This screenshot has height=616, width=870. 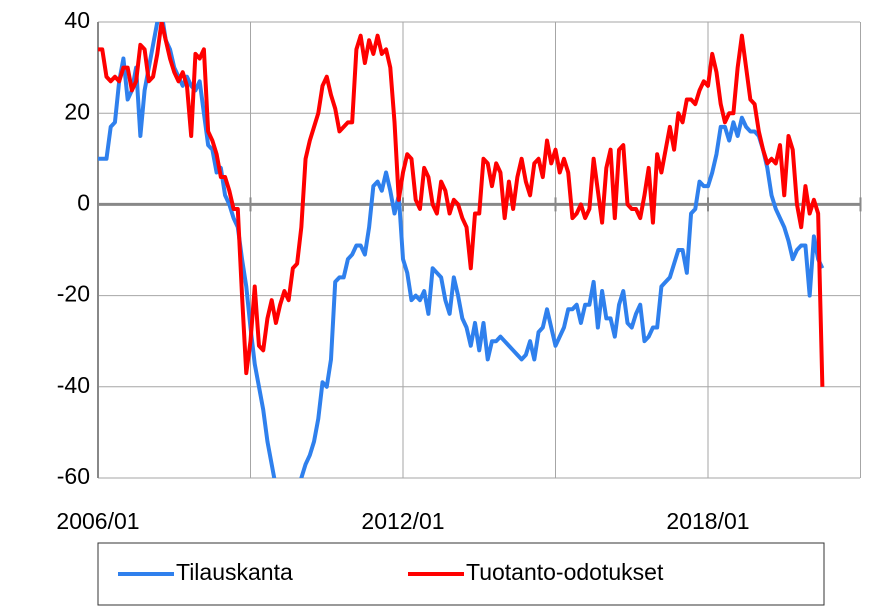 I want to click on legend-label: Tilauskanta, so click(x=234, y=572).